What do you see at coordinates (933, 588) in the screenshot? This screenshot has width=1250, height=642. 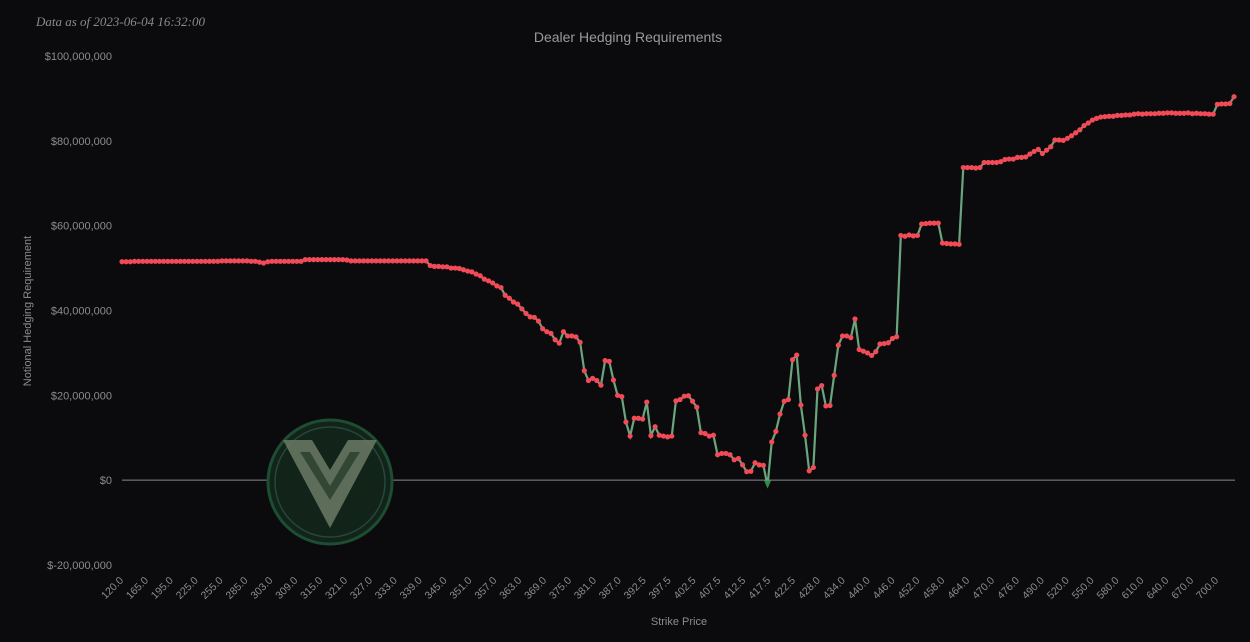 I see `x-tick-label: 458.0` at bounding box center [933, 588].